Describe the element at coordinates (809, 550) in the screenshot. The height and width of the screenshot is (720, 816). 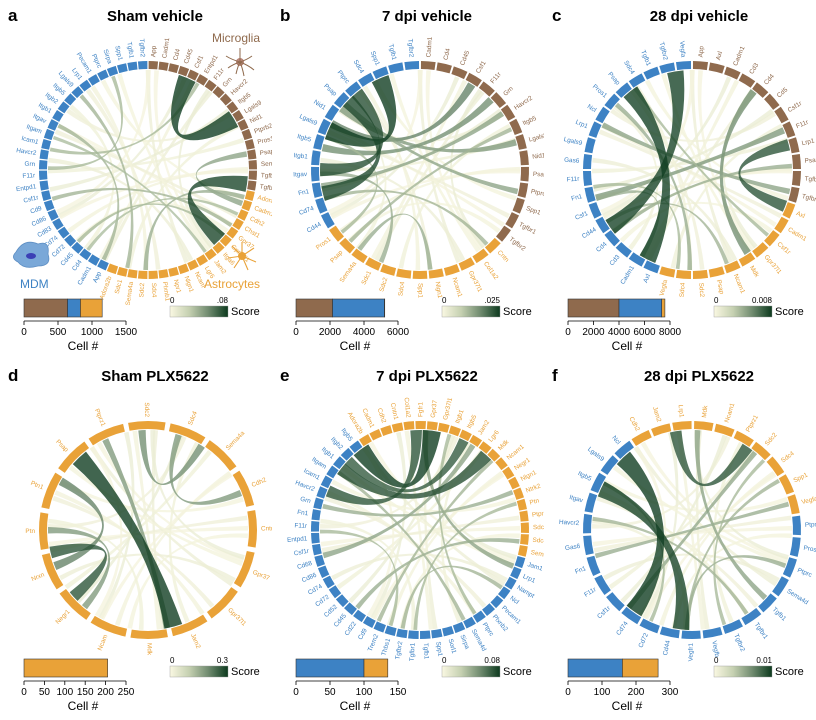
I see `gene-label: Pros1` at that location.